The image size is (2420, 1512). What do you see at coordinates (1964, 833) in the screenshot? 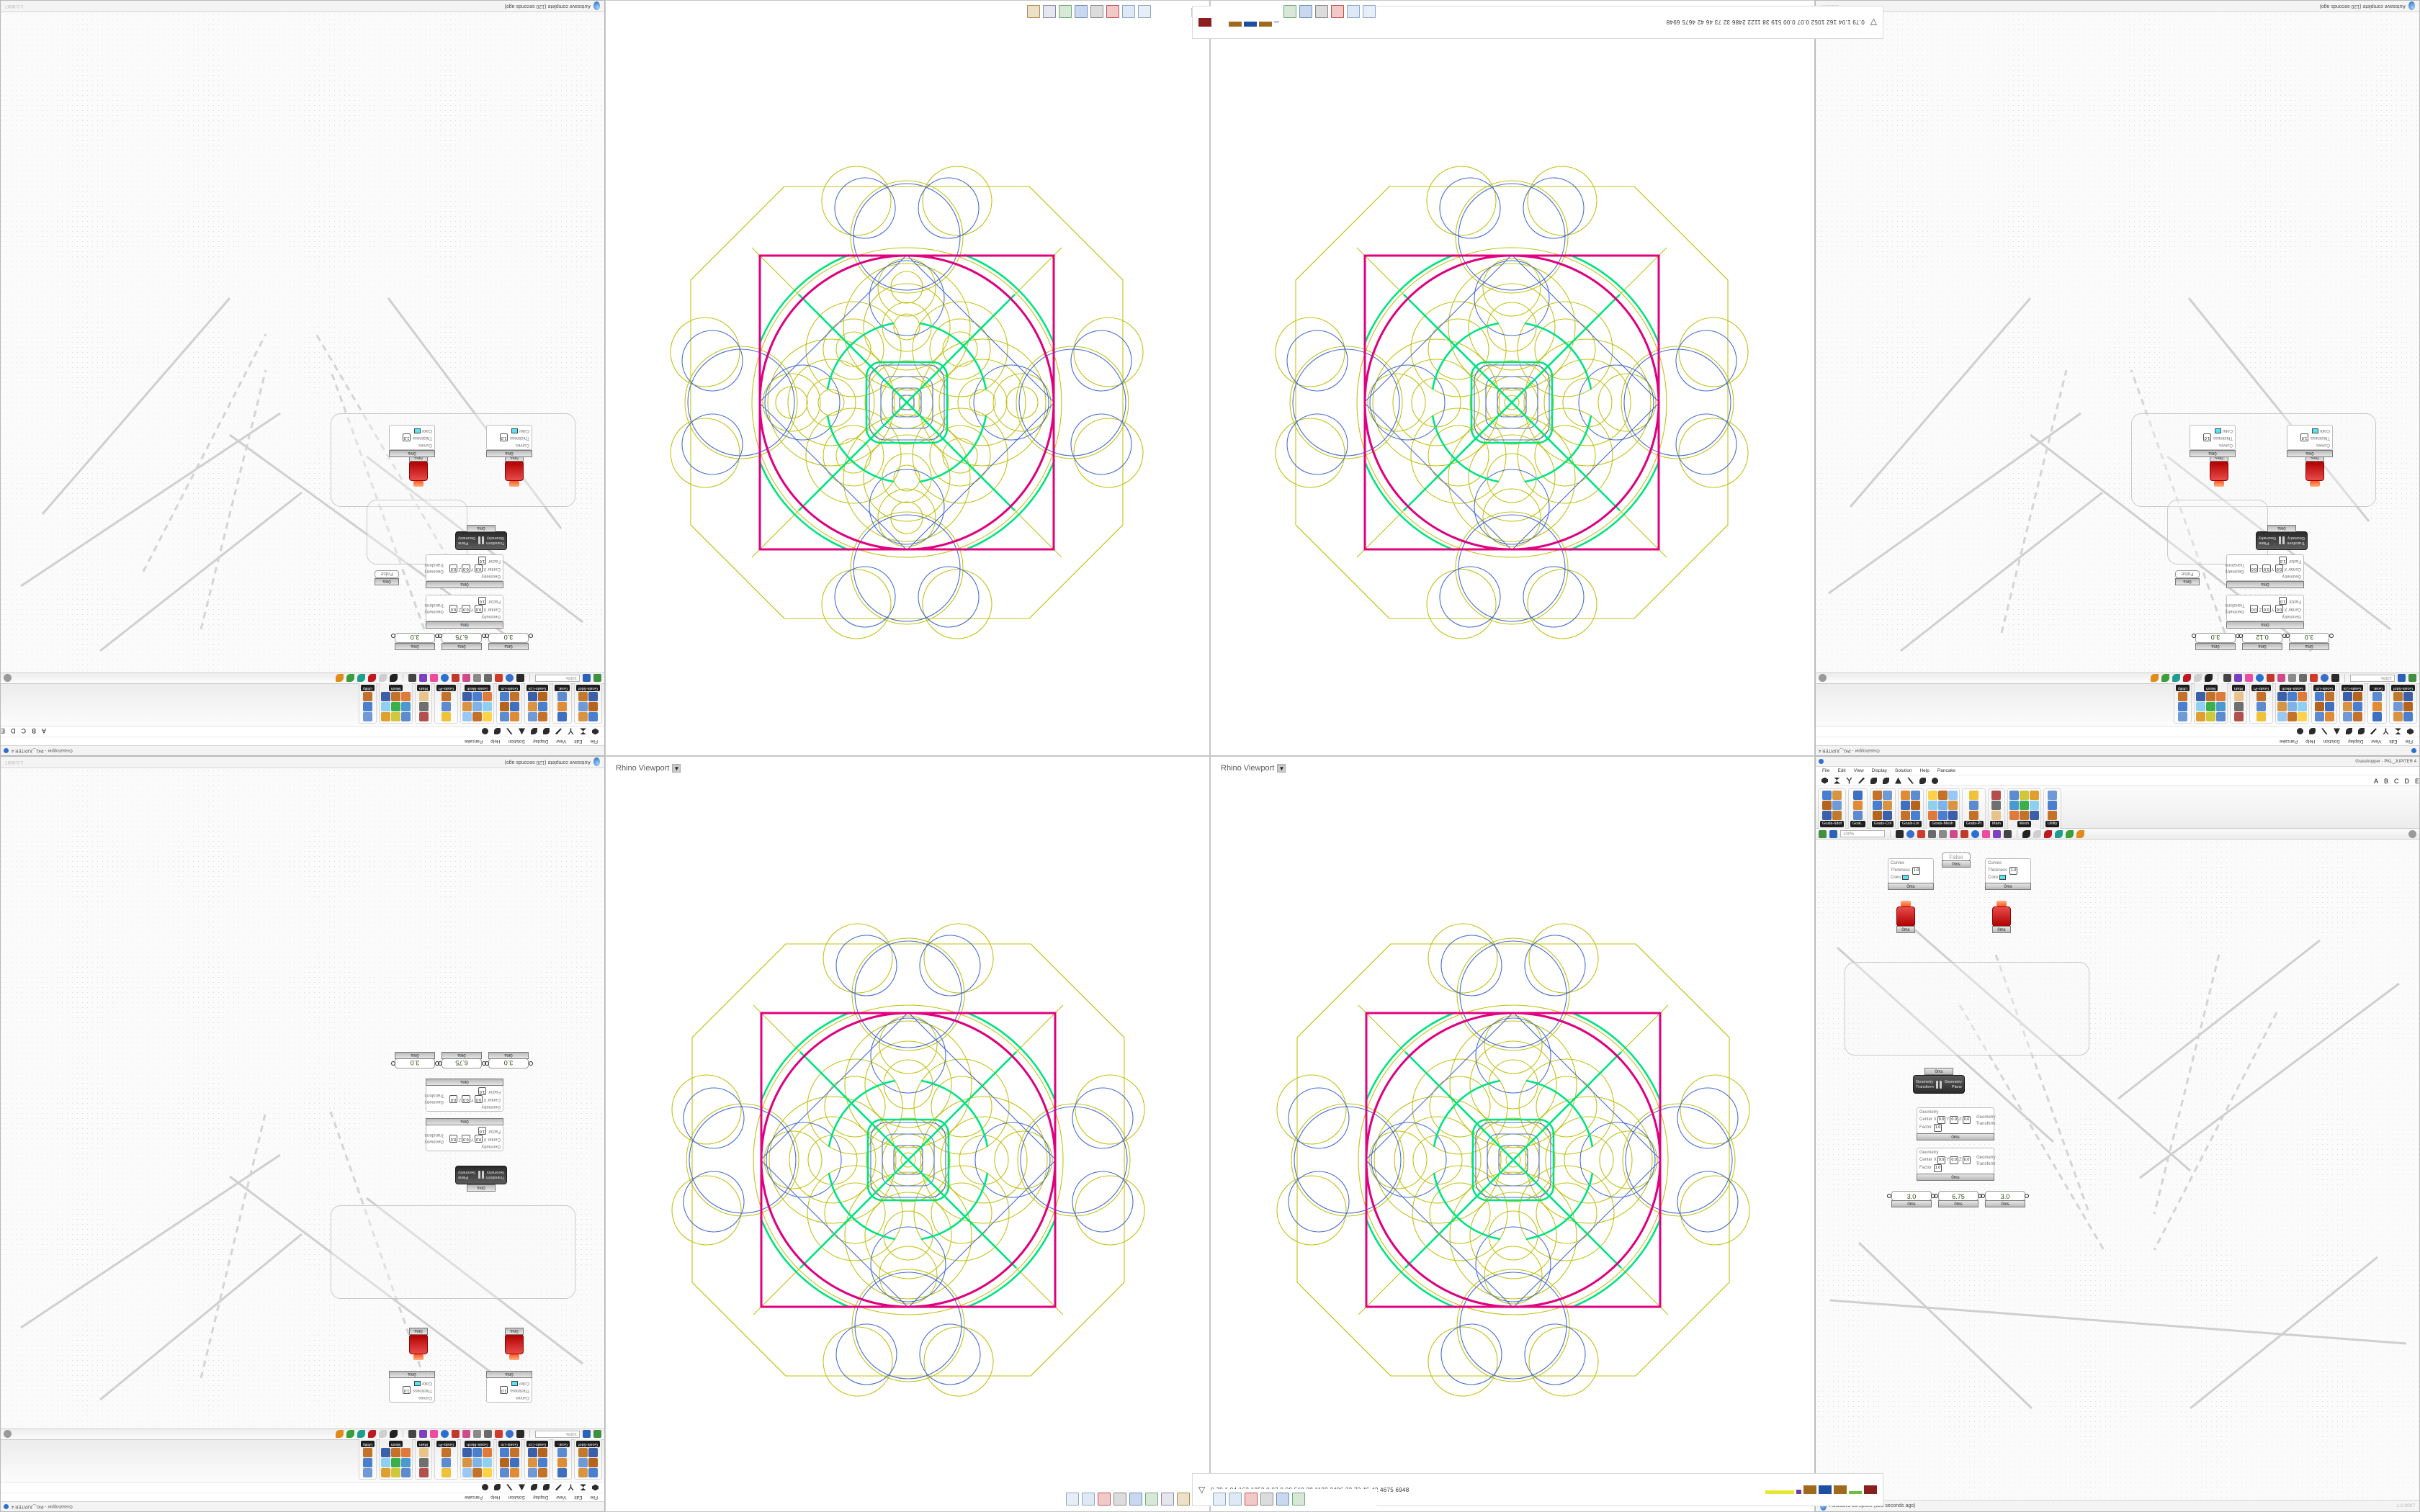
I see `sketch-icon` at bounding box center [1964, 833].